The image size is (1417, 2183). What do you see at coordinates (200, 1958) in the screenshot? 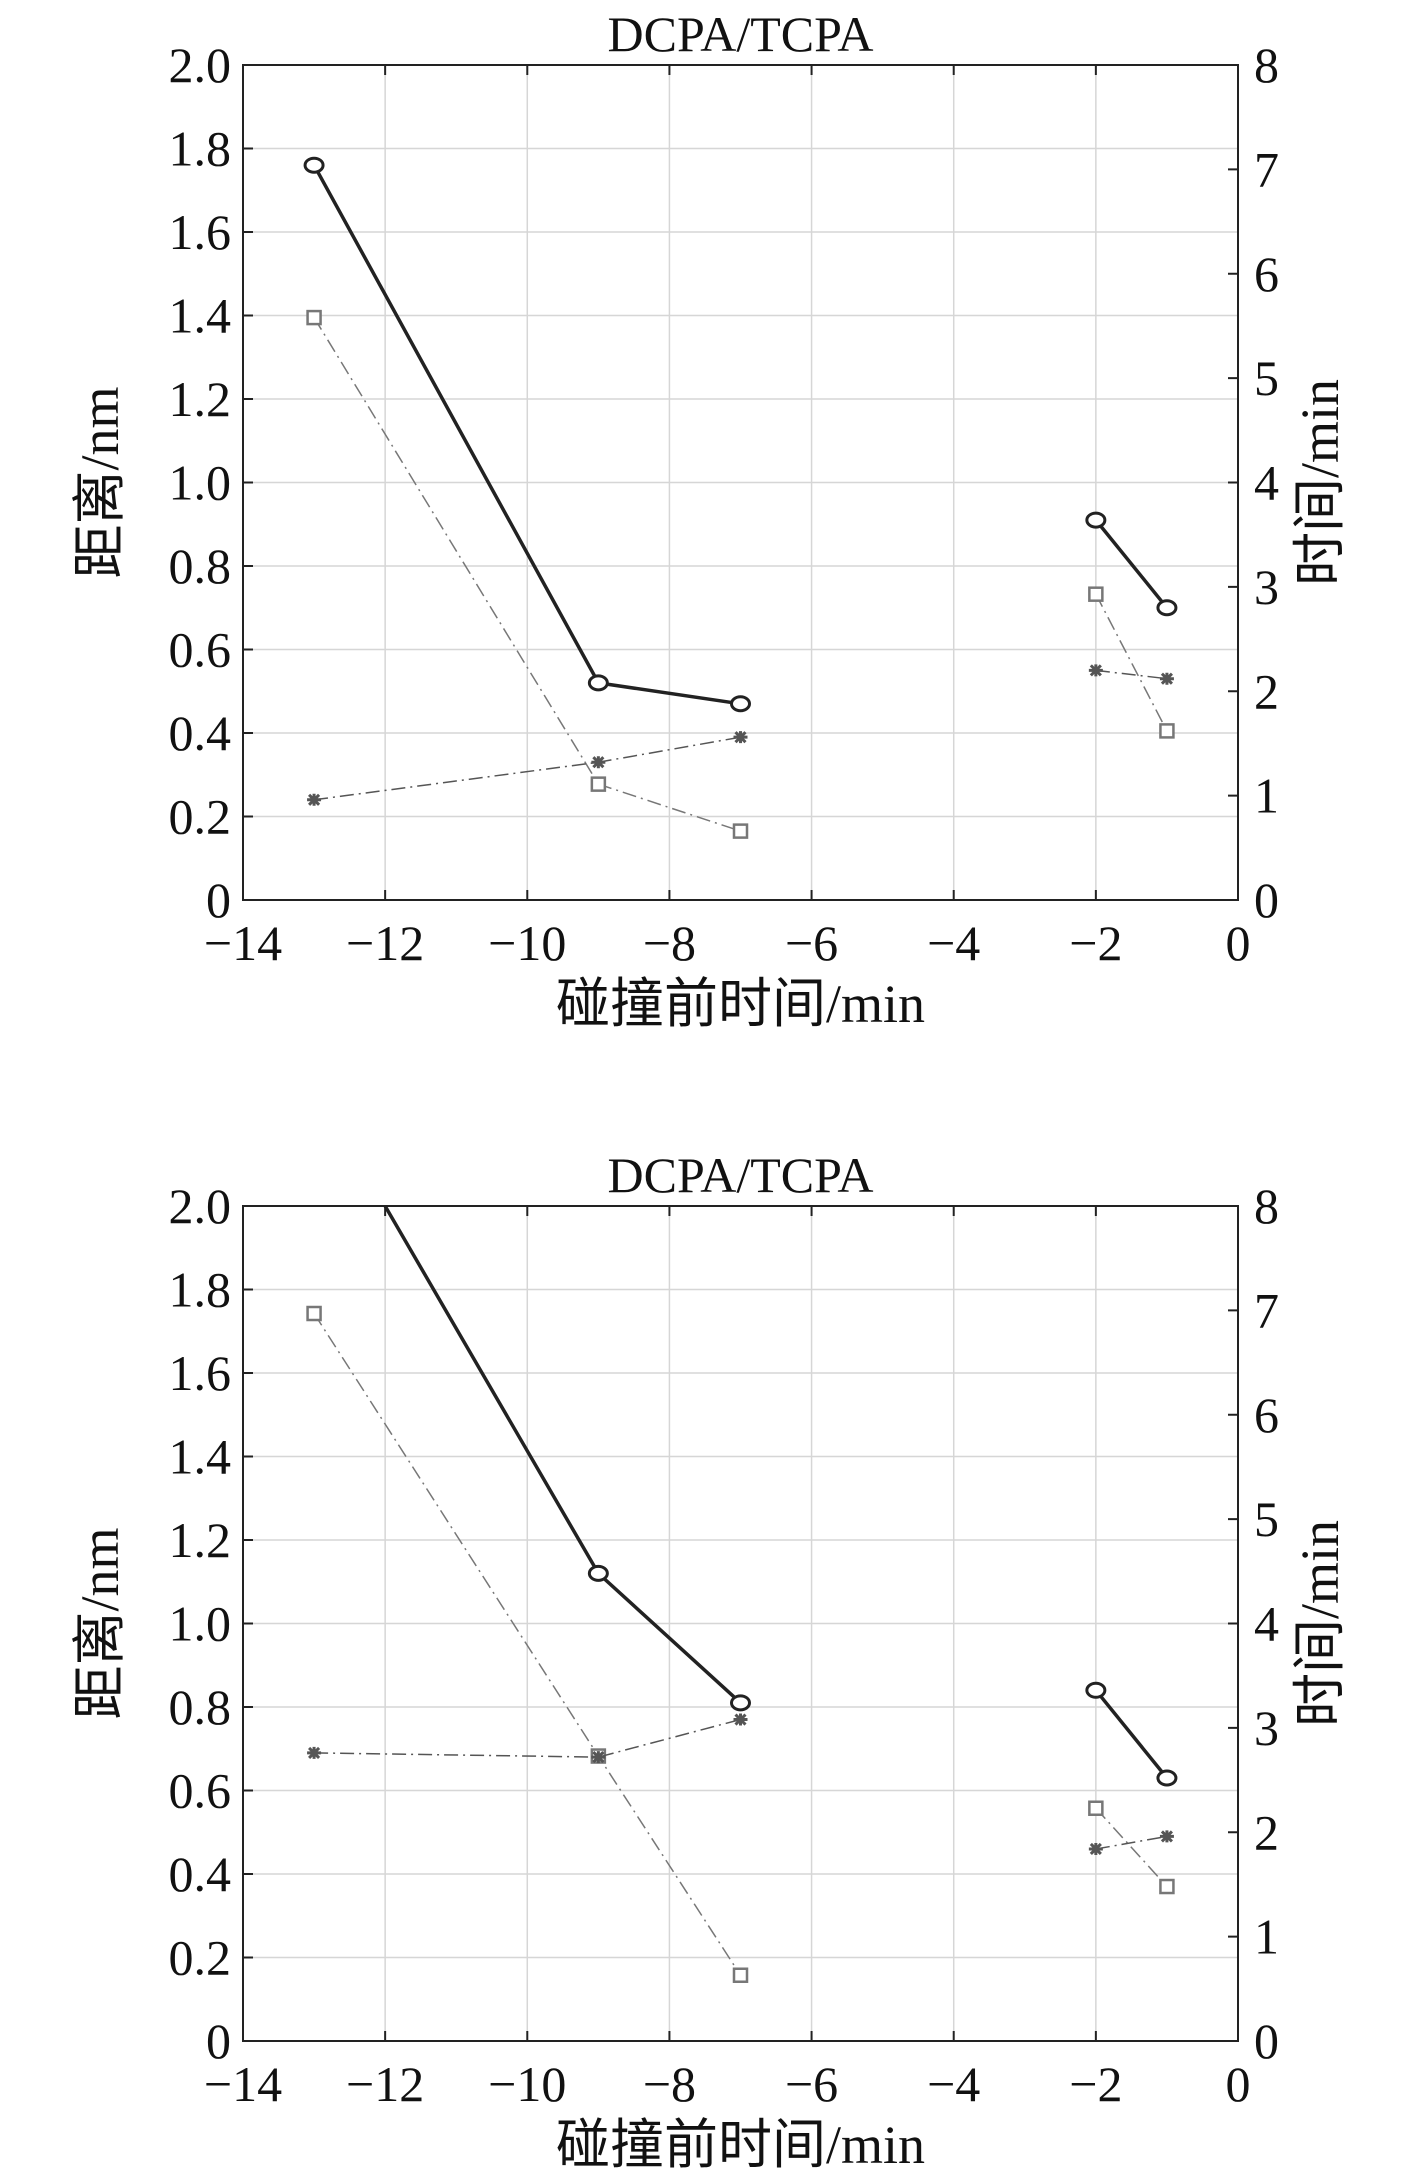
I see `chart-2-y-left-tick-label: 0.2` at bounding box center [200, 1958].